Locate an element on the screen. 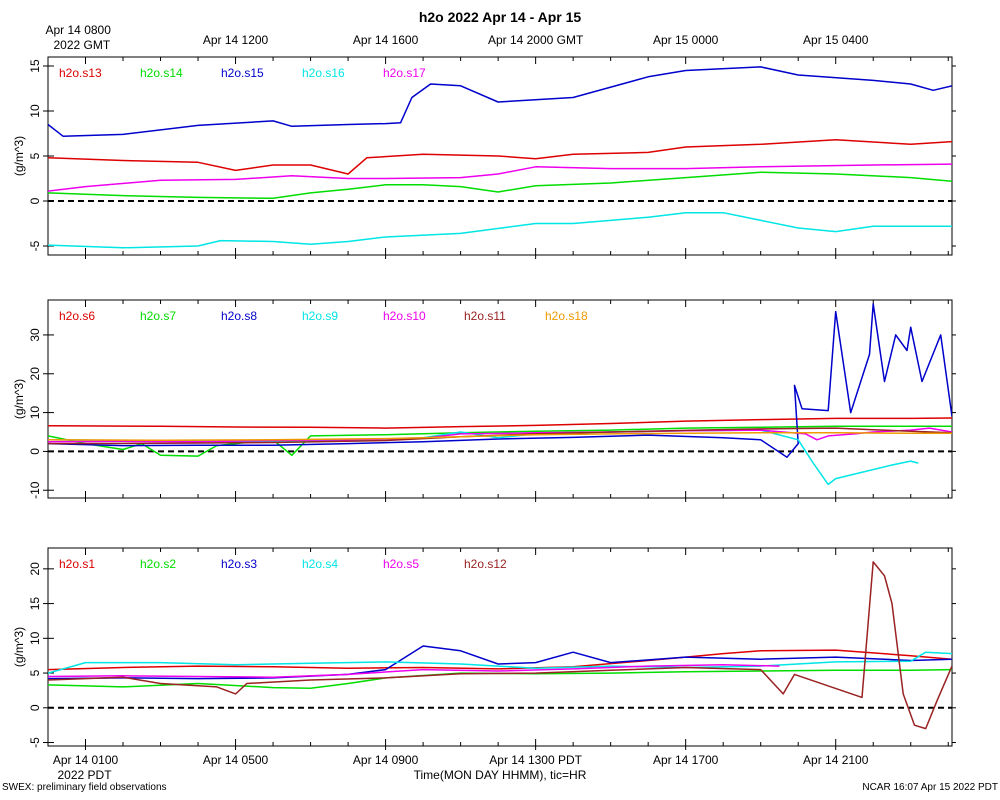  legend-entry: h2o.s7 is located at coordinates (158, 316).